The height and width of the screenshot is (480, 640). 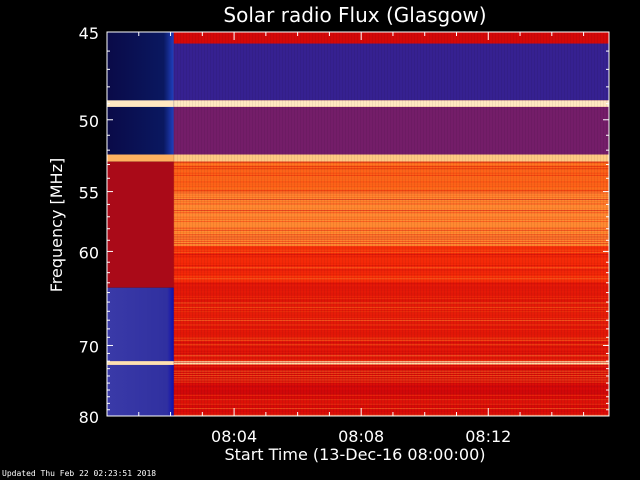 I want to click on y-tick-label: 50, so click(x=89, y=121).